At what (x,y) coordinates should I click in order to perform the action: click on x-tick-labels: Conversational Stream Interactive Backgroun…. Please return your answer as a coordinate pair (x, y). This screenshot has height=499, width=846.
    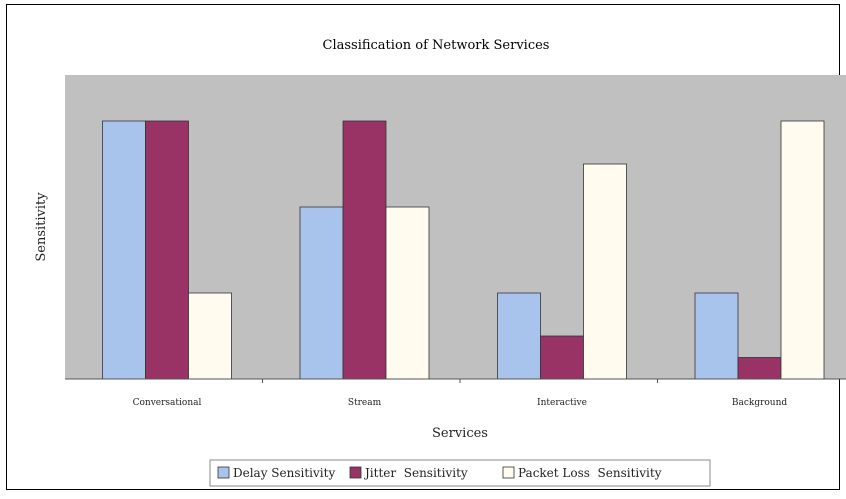
    Looking at the image, I should click on (460, 393).